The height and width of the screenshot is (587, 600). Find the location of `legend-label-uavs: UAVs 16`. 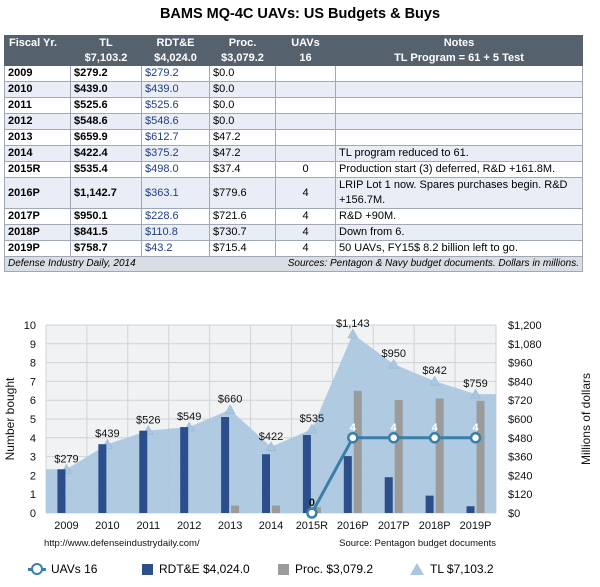

legend-label-uavs: UAVs 16 is located at coordinates (74, 569).